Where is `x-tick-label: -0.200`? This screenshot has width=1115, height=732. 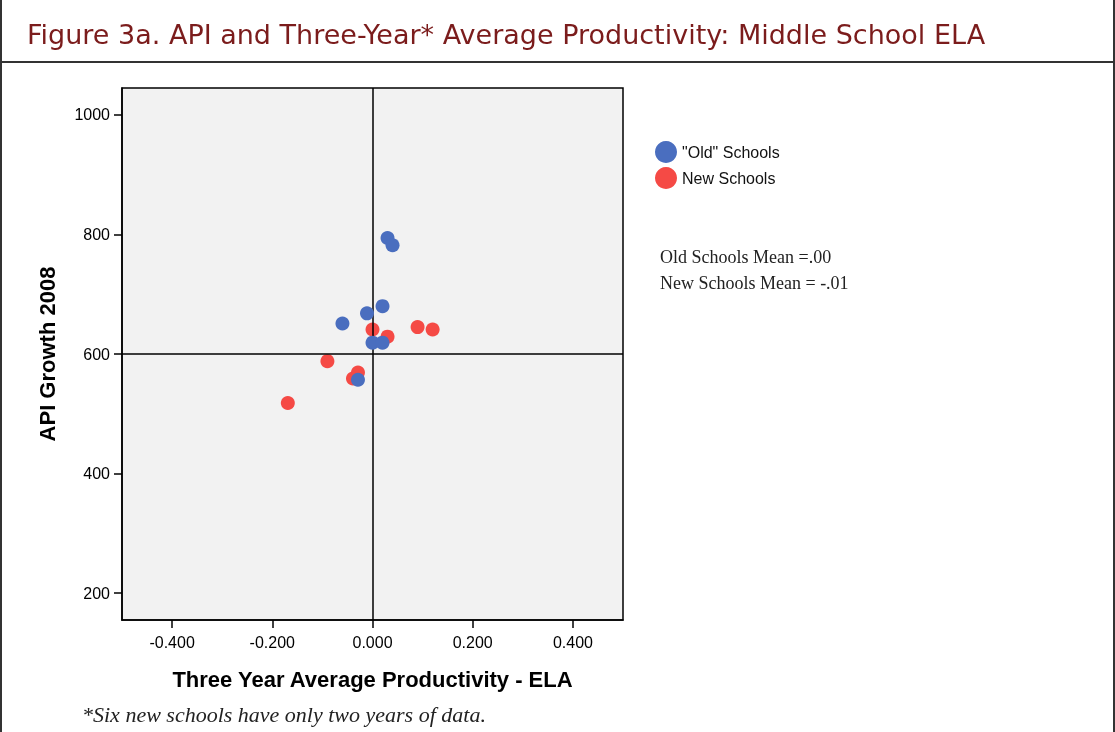
x-tick-label: -0.200 is located at coordinates (272, 642).